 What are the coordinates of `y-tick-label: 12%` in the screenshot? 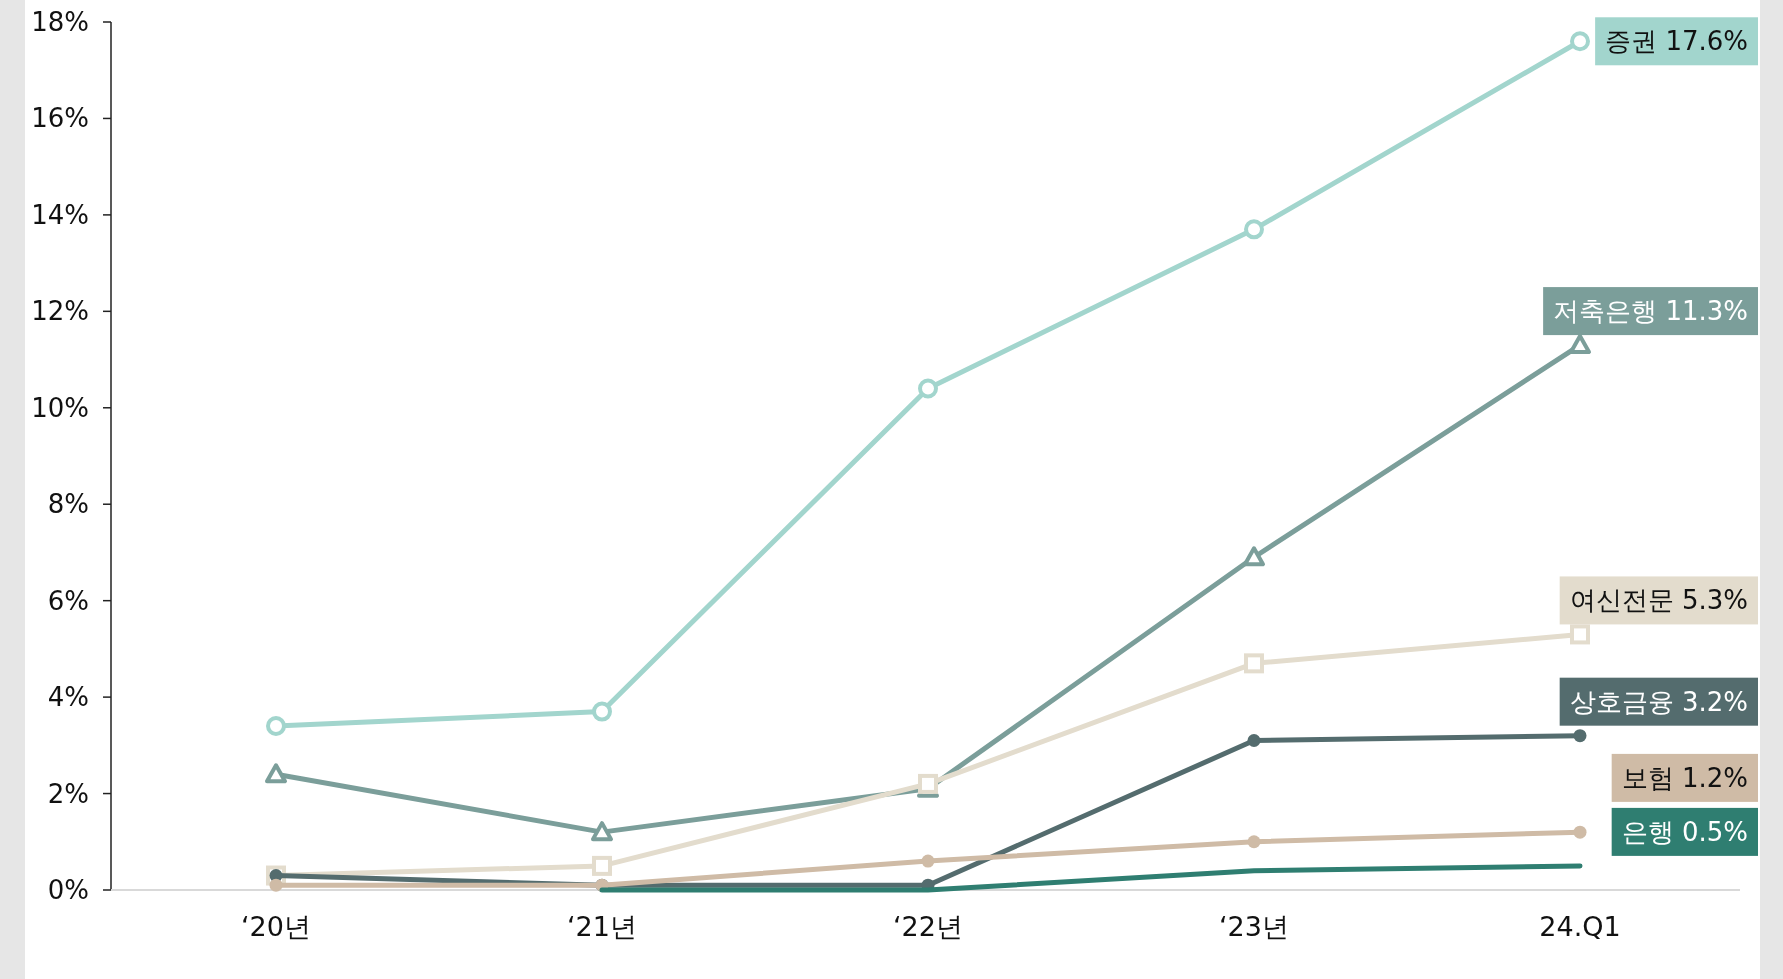 It's located at (60, 311).